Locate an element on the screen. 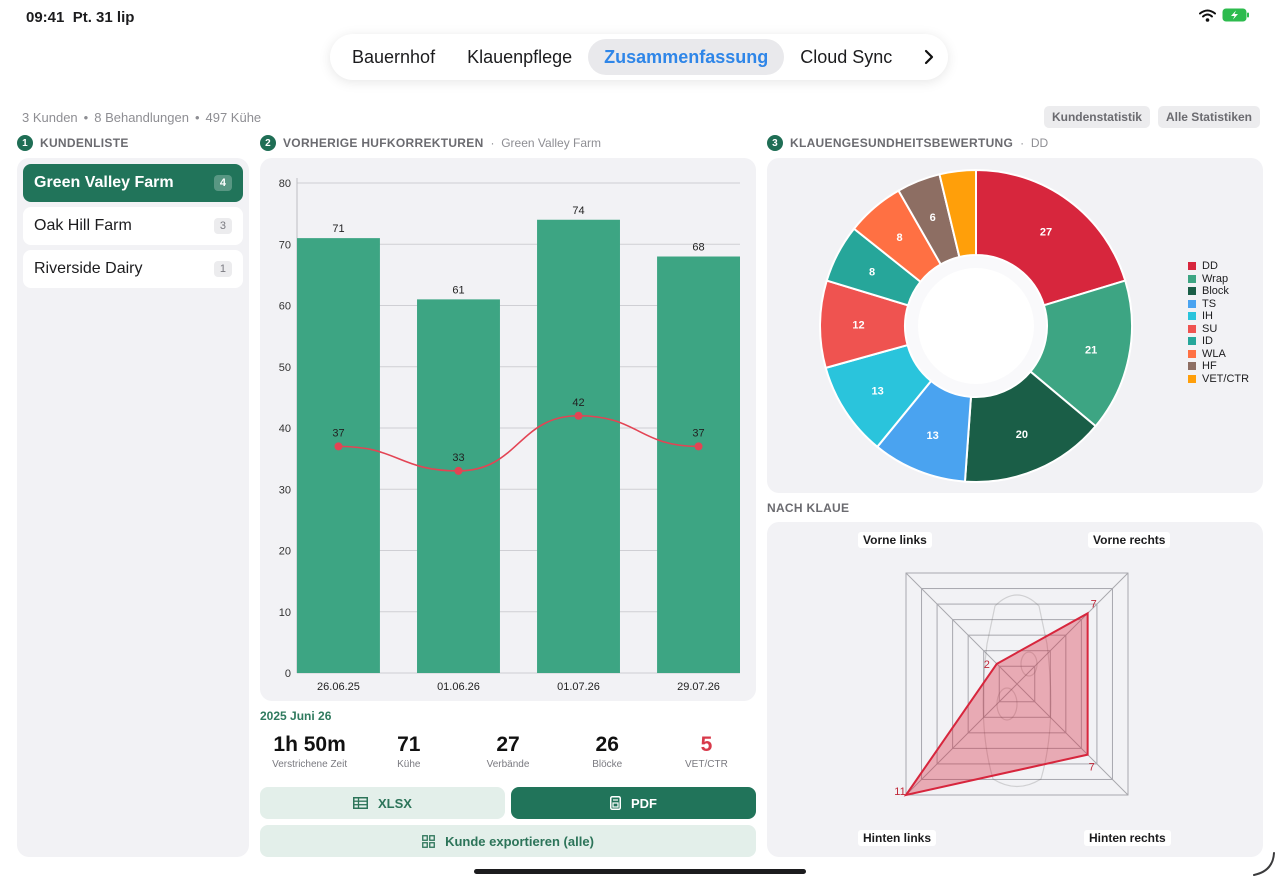 The image size is (1280, 883). summary-line: 3 Kunden • 8 Behandlungen • 497 Kühe is located at coordinates (142, 117).